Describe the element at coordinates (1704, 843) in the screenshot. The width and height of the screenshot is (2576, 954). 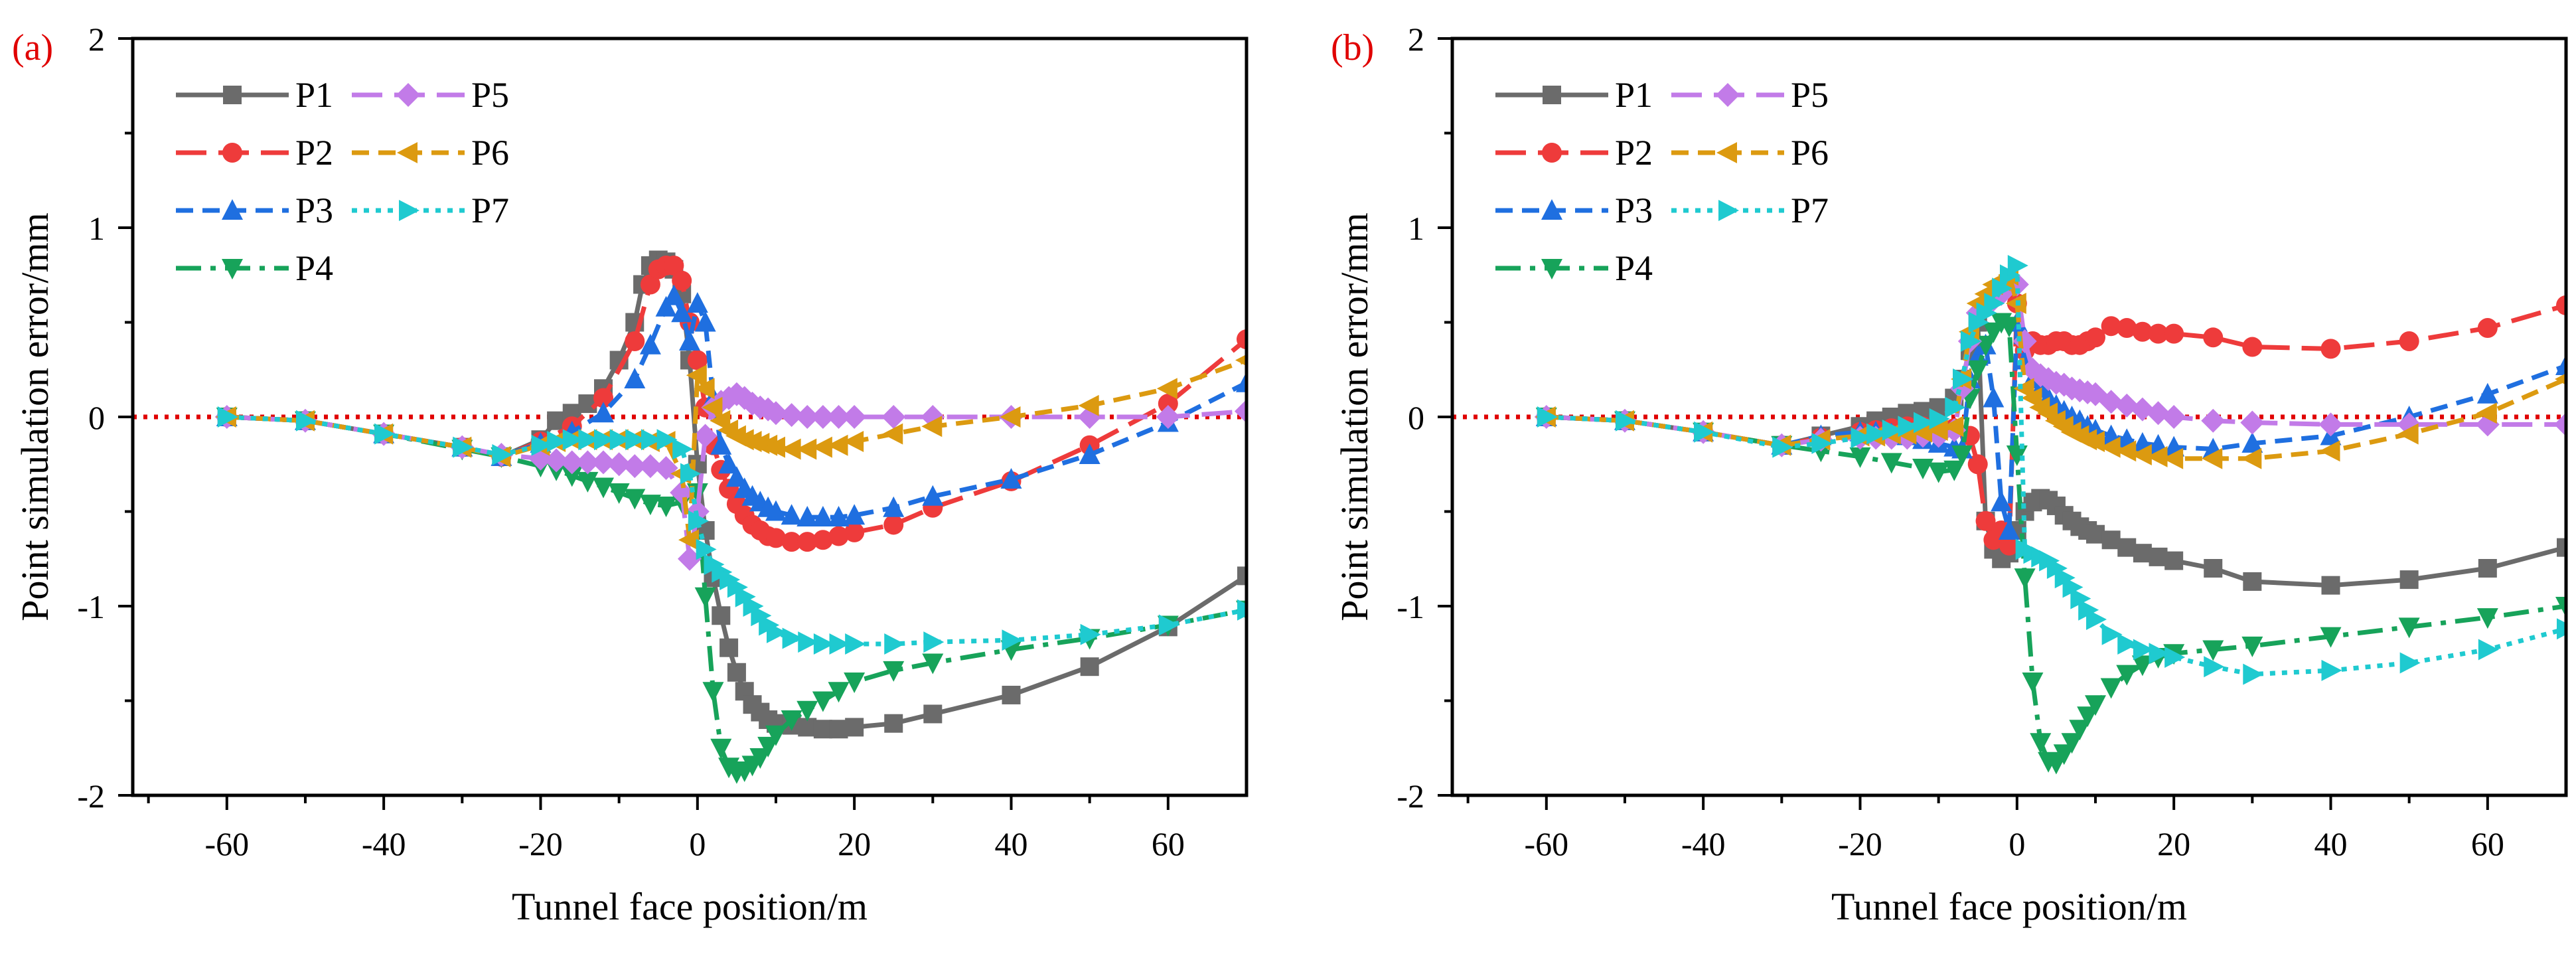
I see `chart-b-xtick-label: -40` at that location.